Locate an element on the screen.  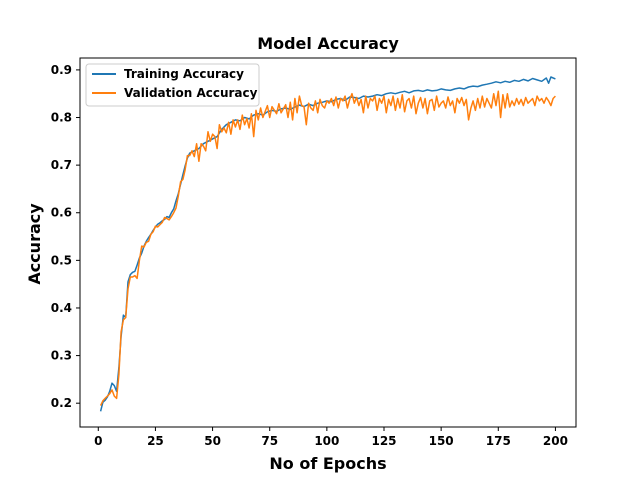
x-tick-label-200: 200 is located at coordinates (555, 441).